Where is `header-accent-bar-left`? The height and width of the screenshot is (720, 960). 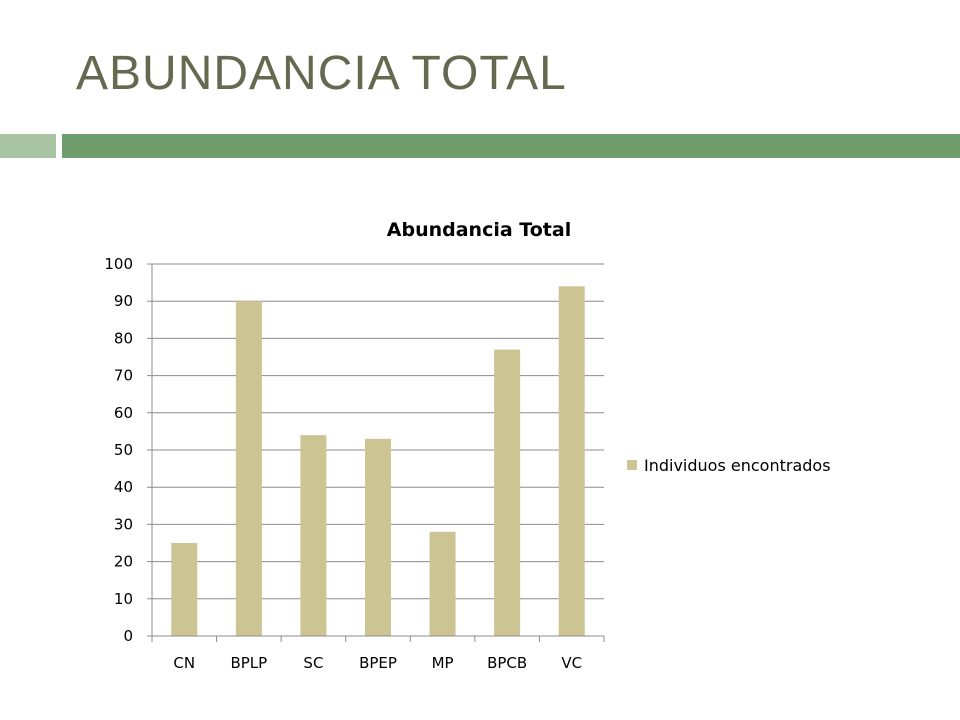 header-accent-bar-left is located at coordinates (28, 146).